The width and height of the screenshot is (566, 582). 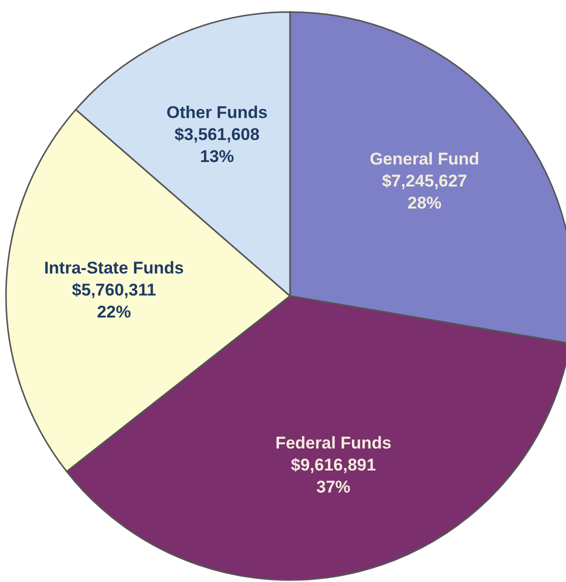 I want to click on data-label: $9,616,891 37%, so click(x=333, y=477).